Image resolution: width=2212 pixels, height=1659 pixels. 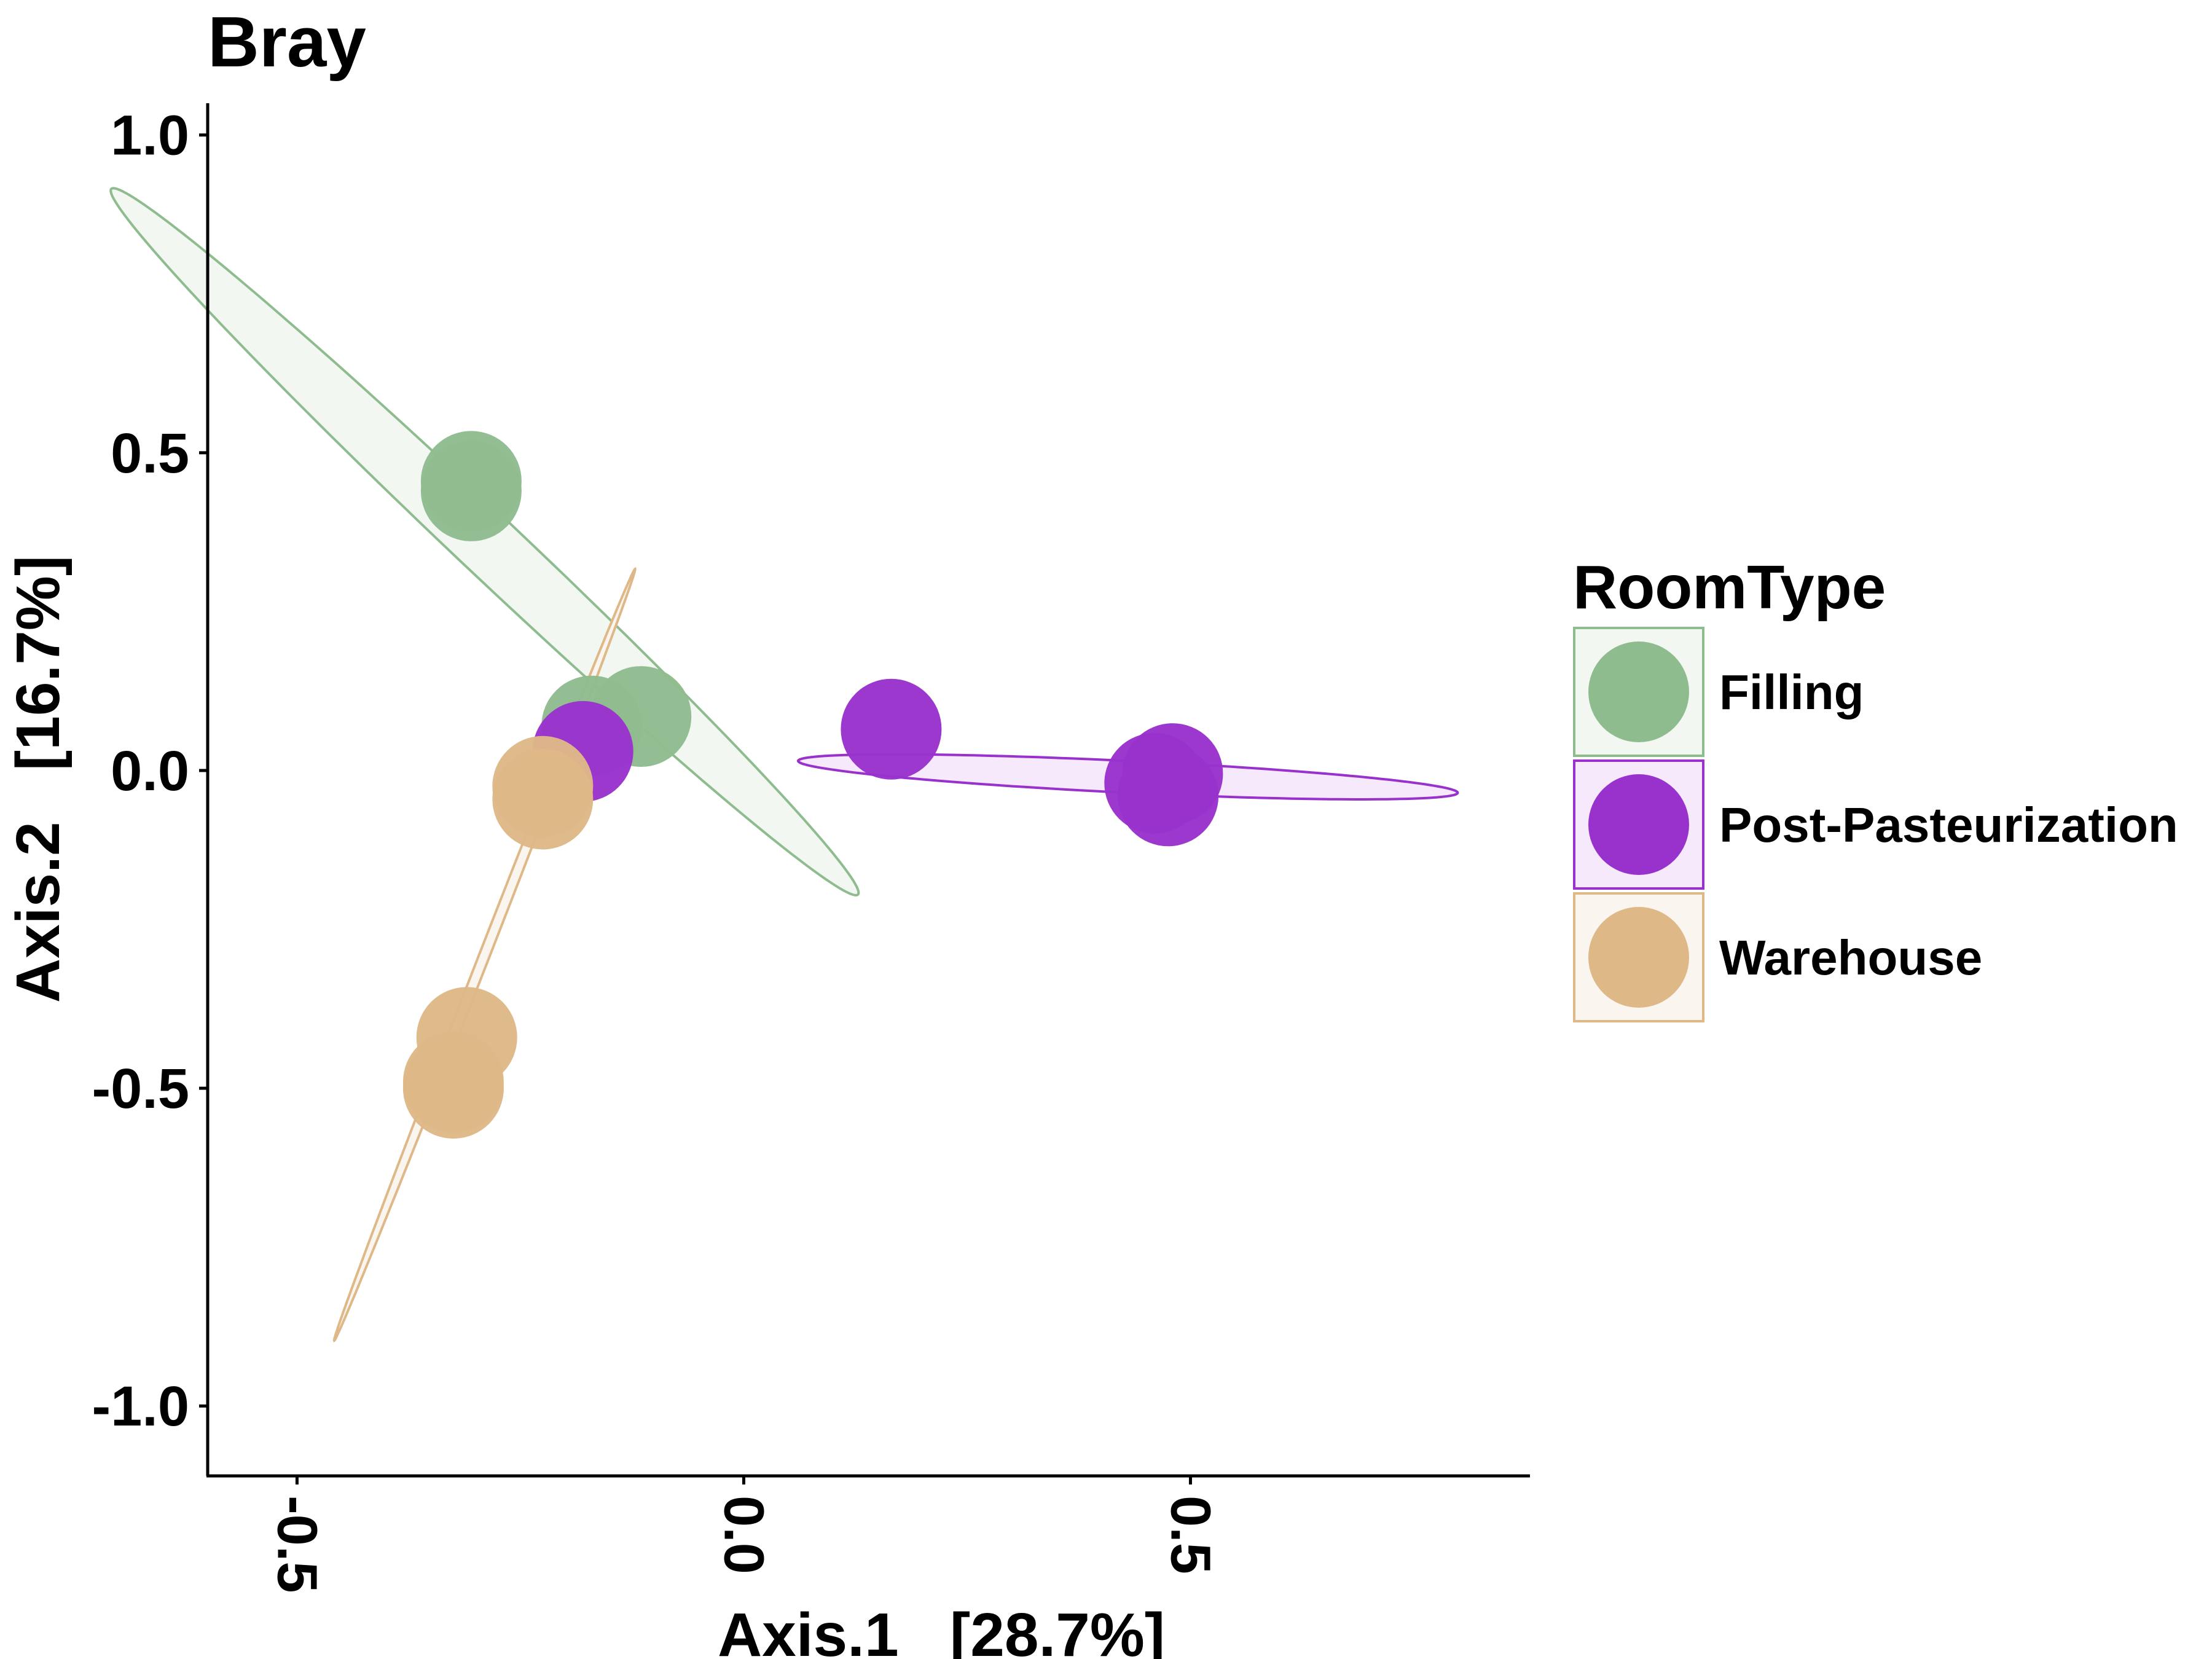 What do you see at coordinates (296, 1544) in the screenshot?
I see `x-tick-label: -0.5` at bounding box center [296, 1544].